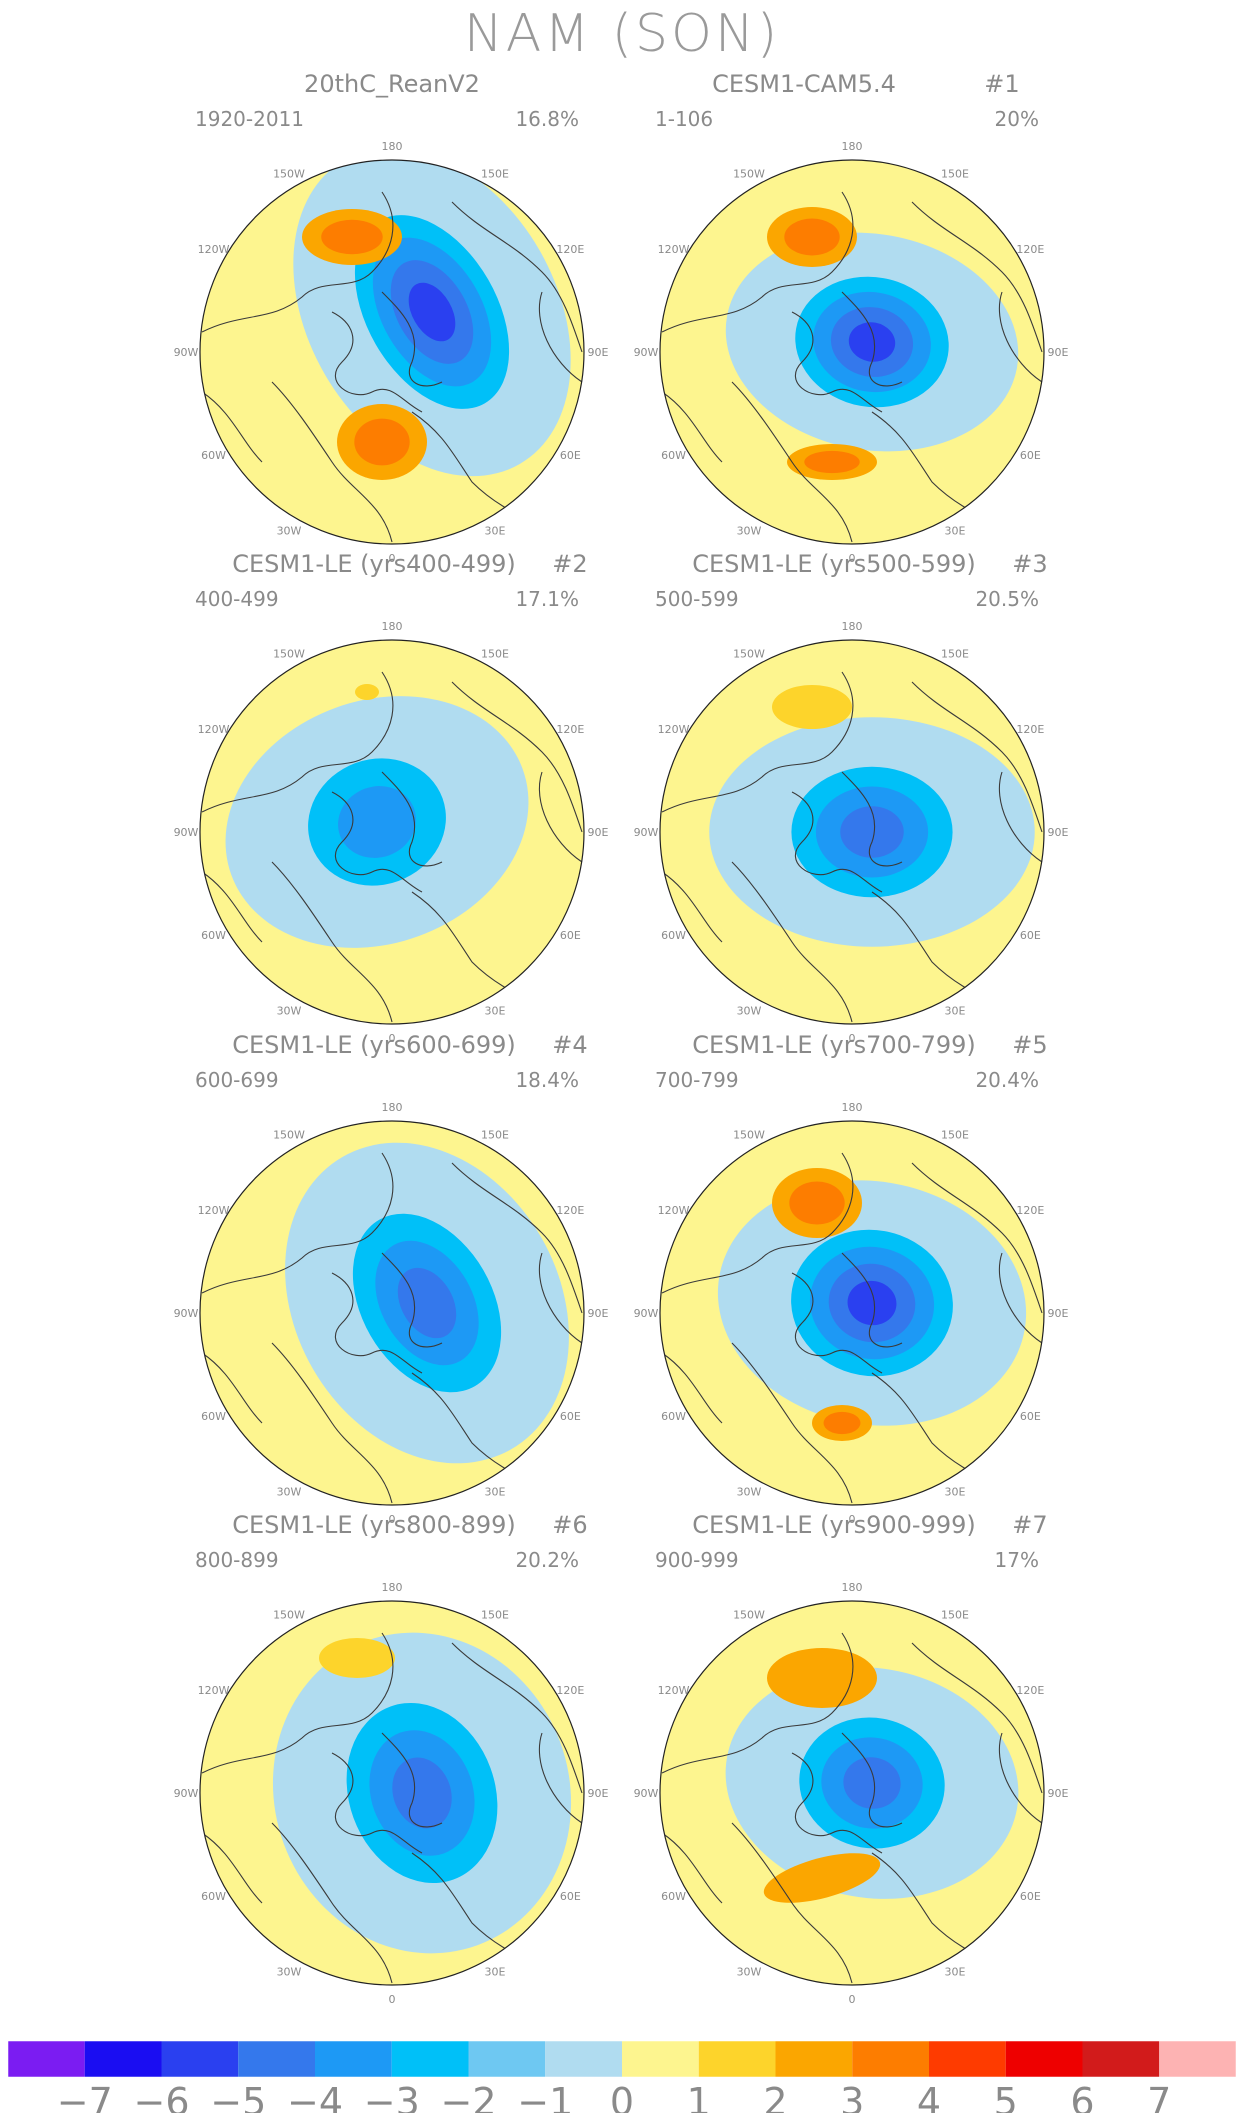 Image resolution: width=1244 pixels, height=2113 pixels. I want to click on panel-run-number: #5, so click(1029, 1045).